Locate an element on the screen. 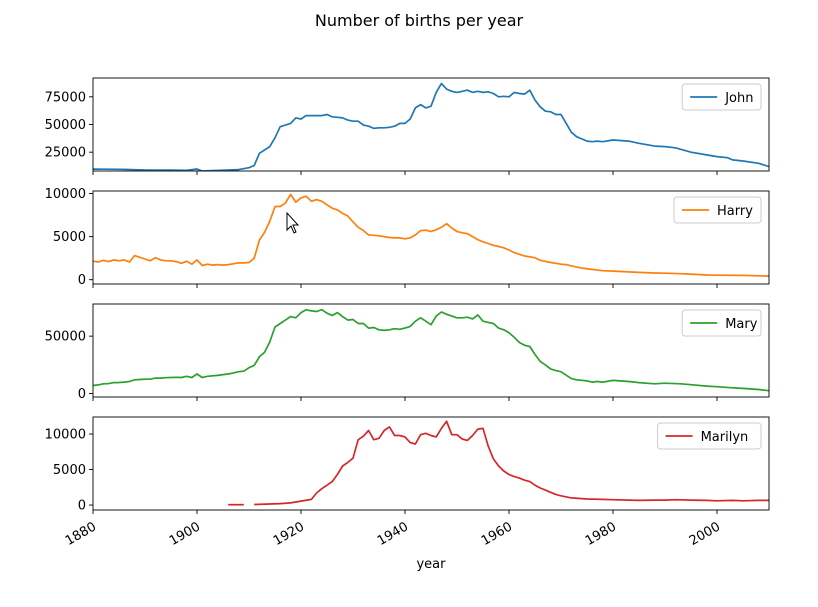  x-tick-label: 2000 is located at coordinates (705, 534).